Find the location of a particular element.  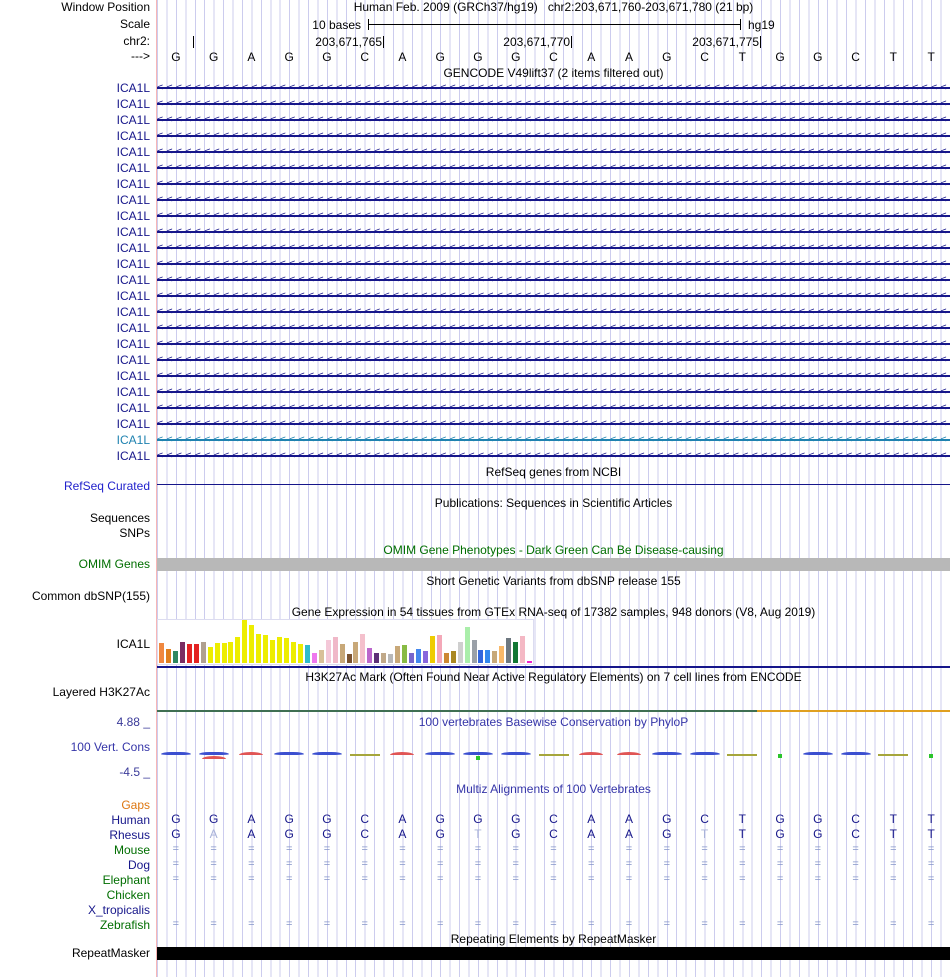

snps-label: SNPs is located at coordinates (134, 533).